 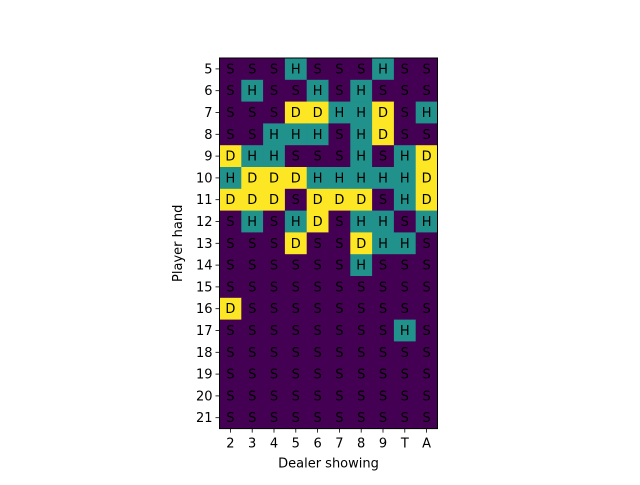 What do you see at coordinates (208, 244) in the screenshot?
I see `y-axis: 5 6 7 8 9 10 11 12 13 14 15 16 17 18 19 20 21` at bounding box center [208, 244].